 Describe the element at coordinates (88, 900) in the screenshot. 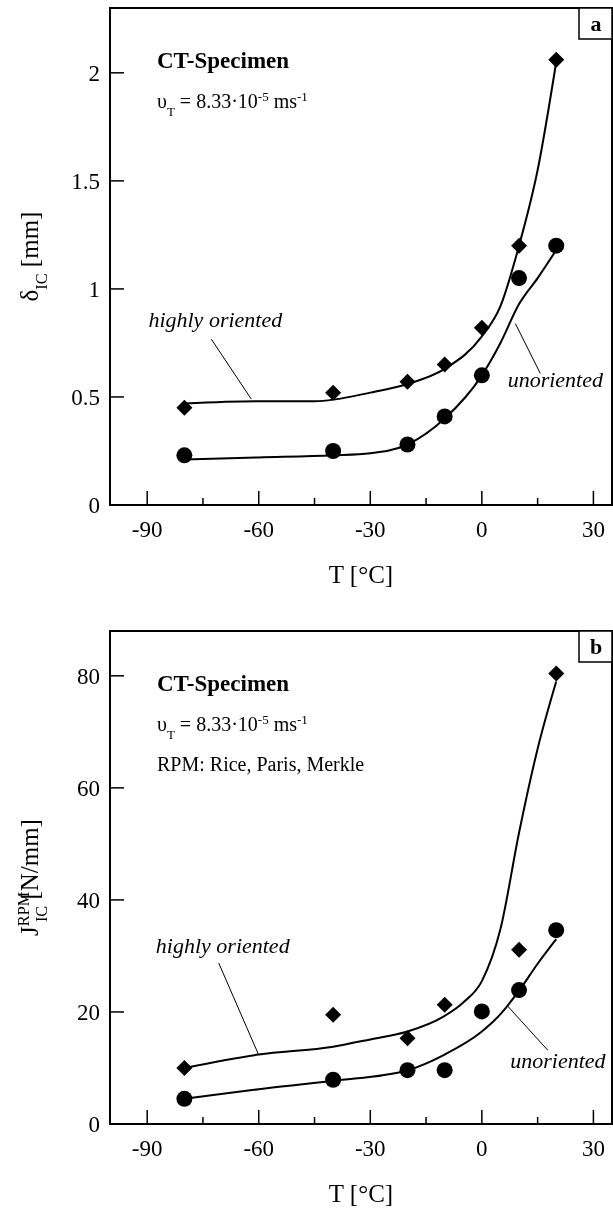

I see `y-tick-label: 40` at that location.